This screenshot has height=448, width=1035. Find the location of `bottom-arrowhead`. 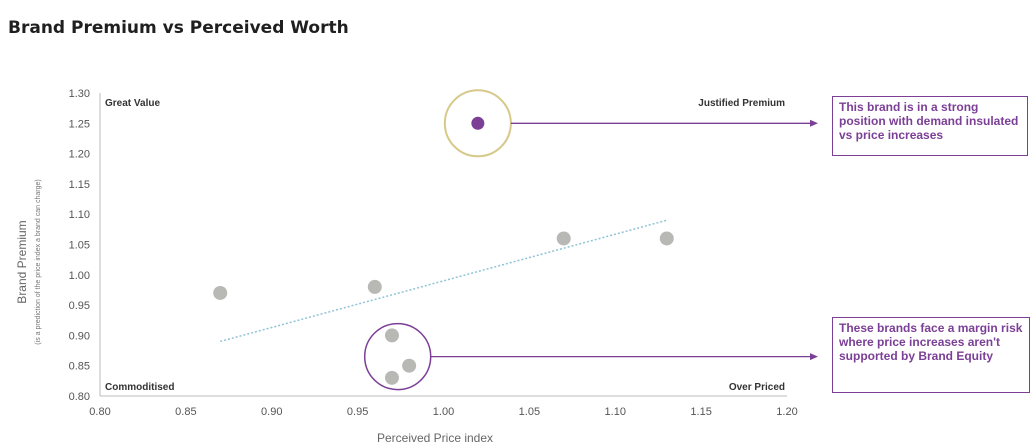

bottom-arrowhead is located at coordinates (814, 357).